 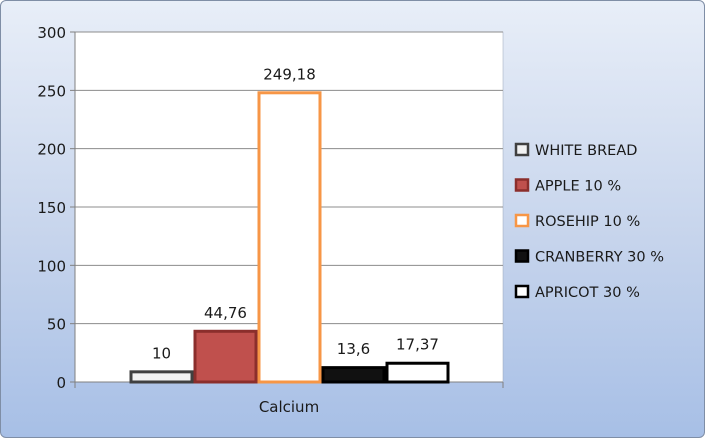 I want to click on y-tick-label: 100, so click(x=51, y=266).